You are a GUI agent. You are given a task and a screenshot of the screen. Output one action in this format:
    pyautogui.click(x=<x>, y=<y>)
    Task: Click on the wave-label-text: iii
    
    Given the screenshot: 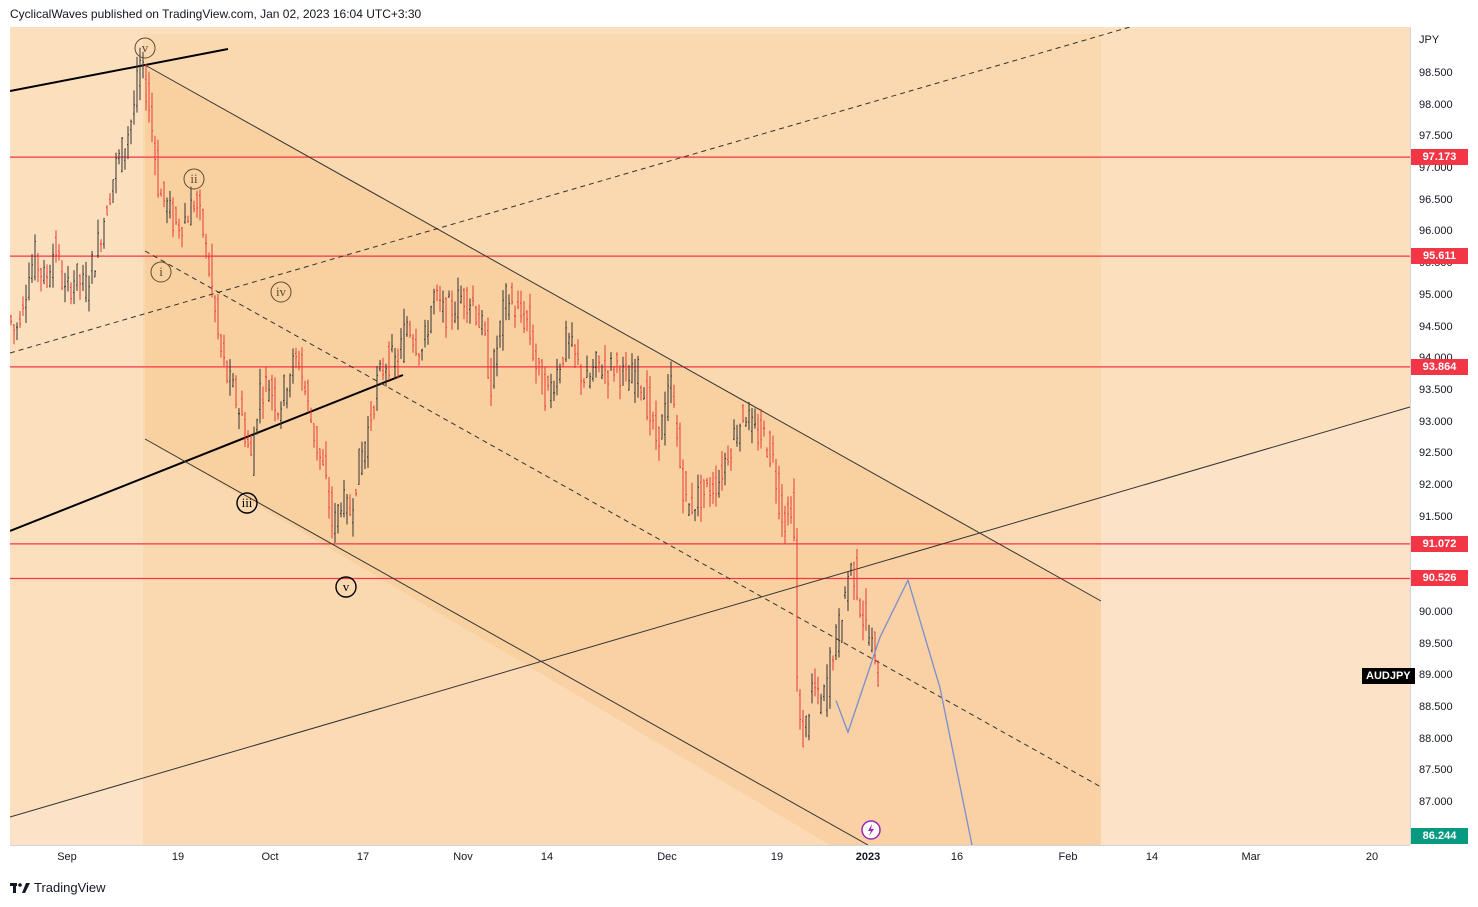 What is the action you would take?
    pyautogui.click(x=247, y=502)
    